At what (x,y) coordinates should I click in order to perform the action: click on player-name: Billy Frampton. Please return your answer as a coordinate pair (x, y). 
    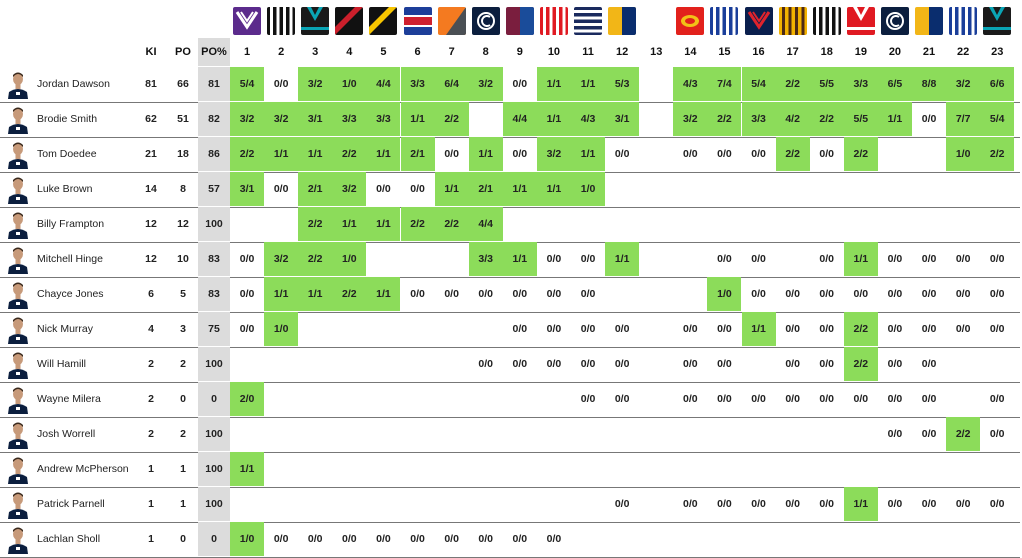
    Looking at the image, I should click on (71, 224).